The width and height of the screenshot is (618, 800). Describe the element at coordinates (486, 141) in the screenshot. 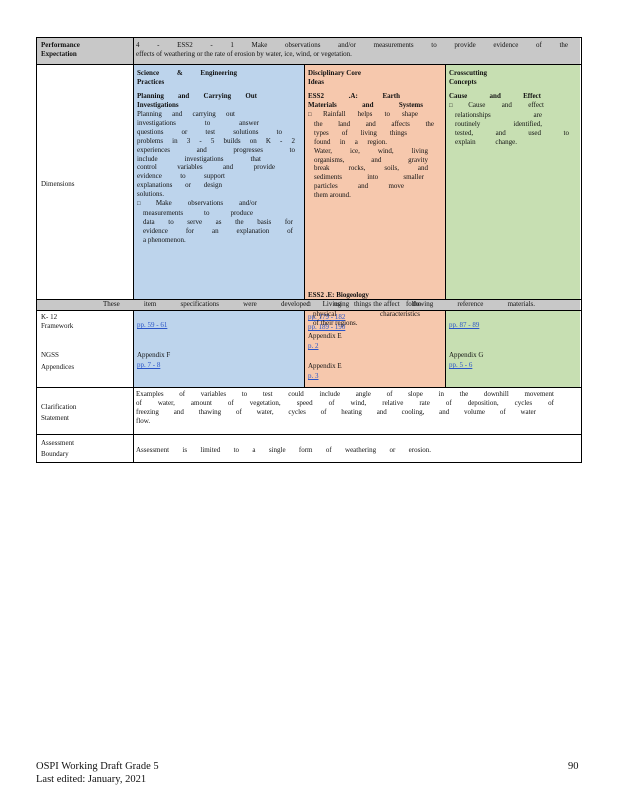

I see `ccc-line: explain change.` at that location.